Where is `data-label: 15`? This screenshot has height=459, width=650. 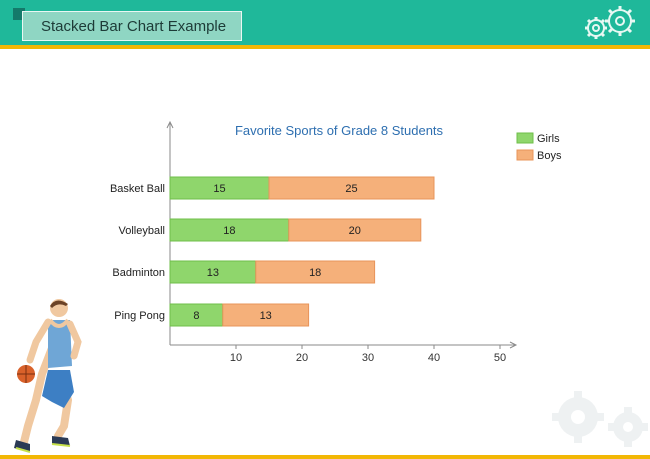
data-label: 15 is located at coordinates (219, 189).